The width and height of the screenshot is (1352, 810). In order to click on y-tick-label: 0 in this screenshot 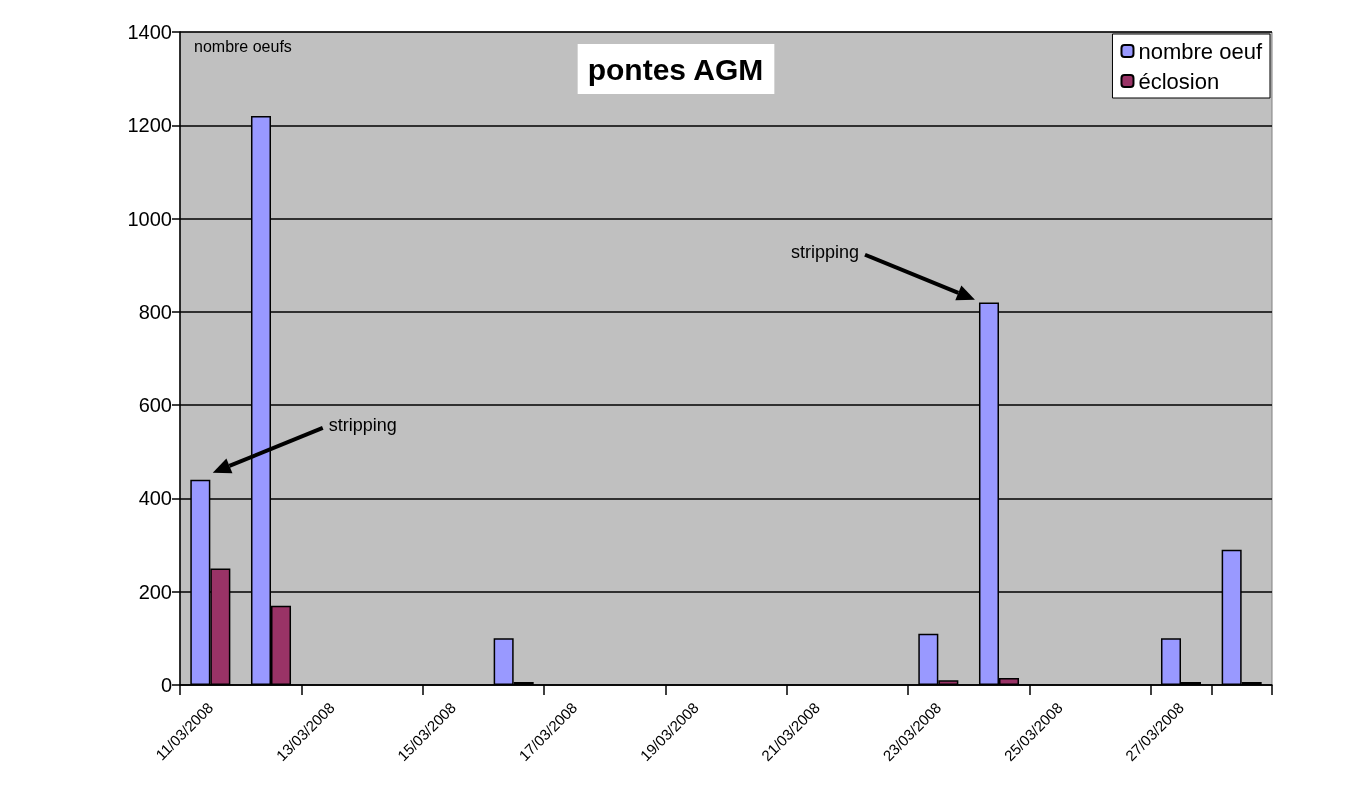, I will do `click(166, 685)`.